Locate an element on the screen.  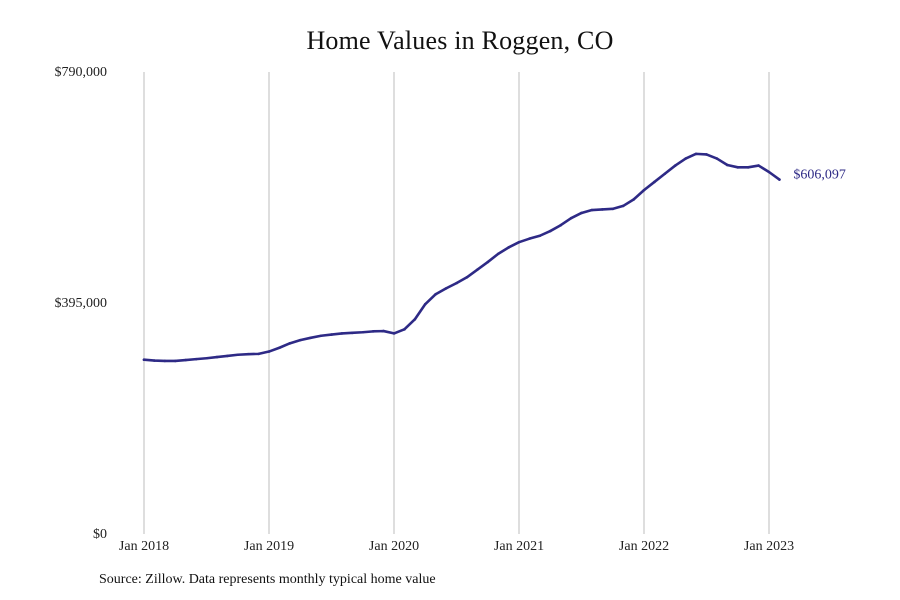
x-tick-label: Jan 2020 is located at coordinates (394, 546).